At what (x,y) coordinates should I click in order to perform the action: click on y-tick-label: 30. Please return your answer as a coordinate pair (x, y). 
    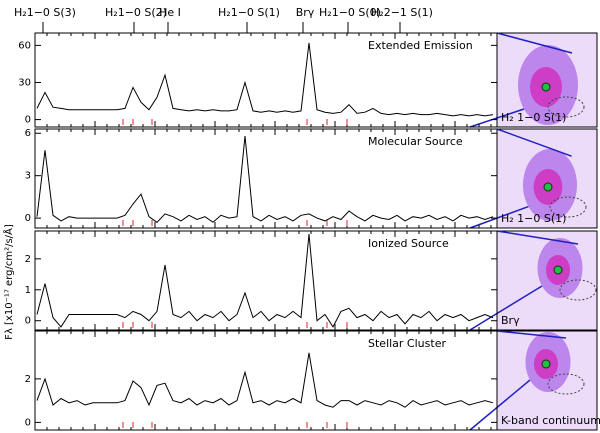
    Looking at the image, I should click on (24, 82).